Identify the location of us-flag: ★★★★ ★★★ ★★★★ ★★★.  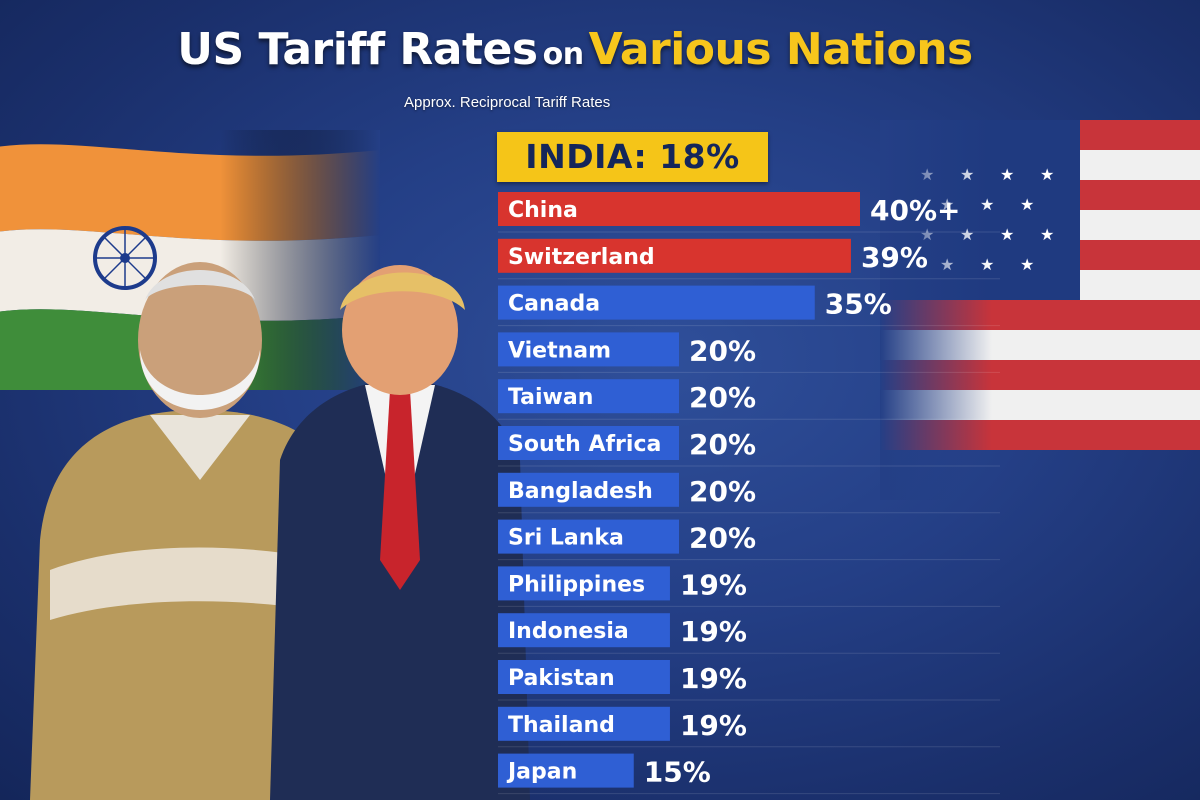
(1040, 310).